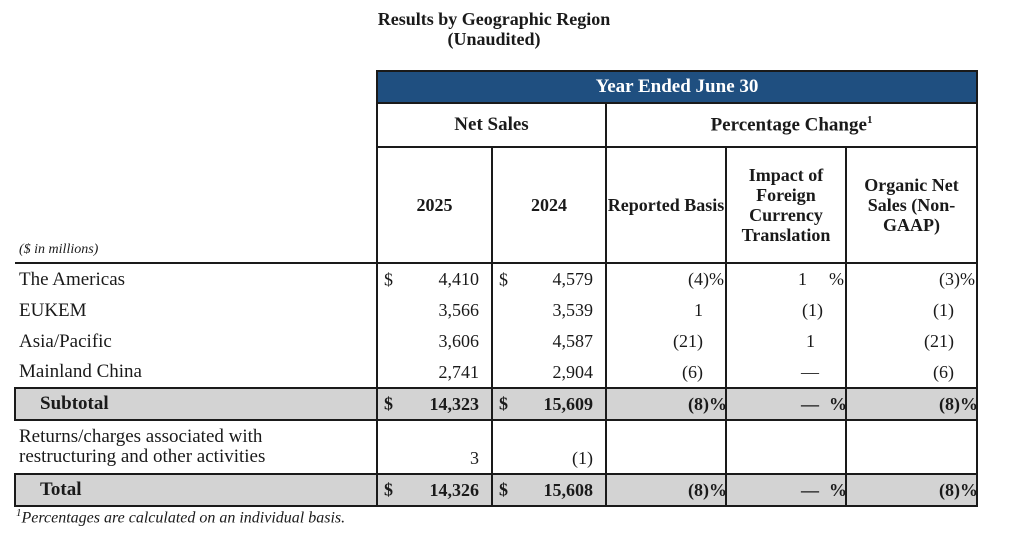 This screenshot has height=534, width=1018. What do you see at coordinates (786, 341) in the screenshot?
I see `cell-fx: 1` at bounding box center [786, 341].